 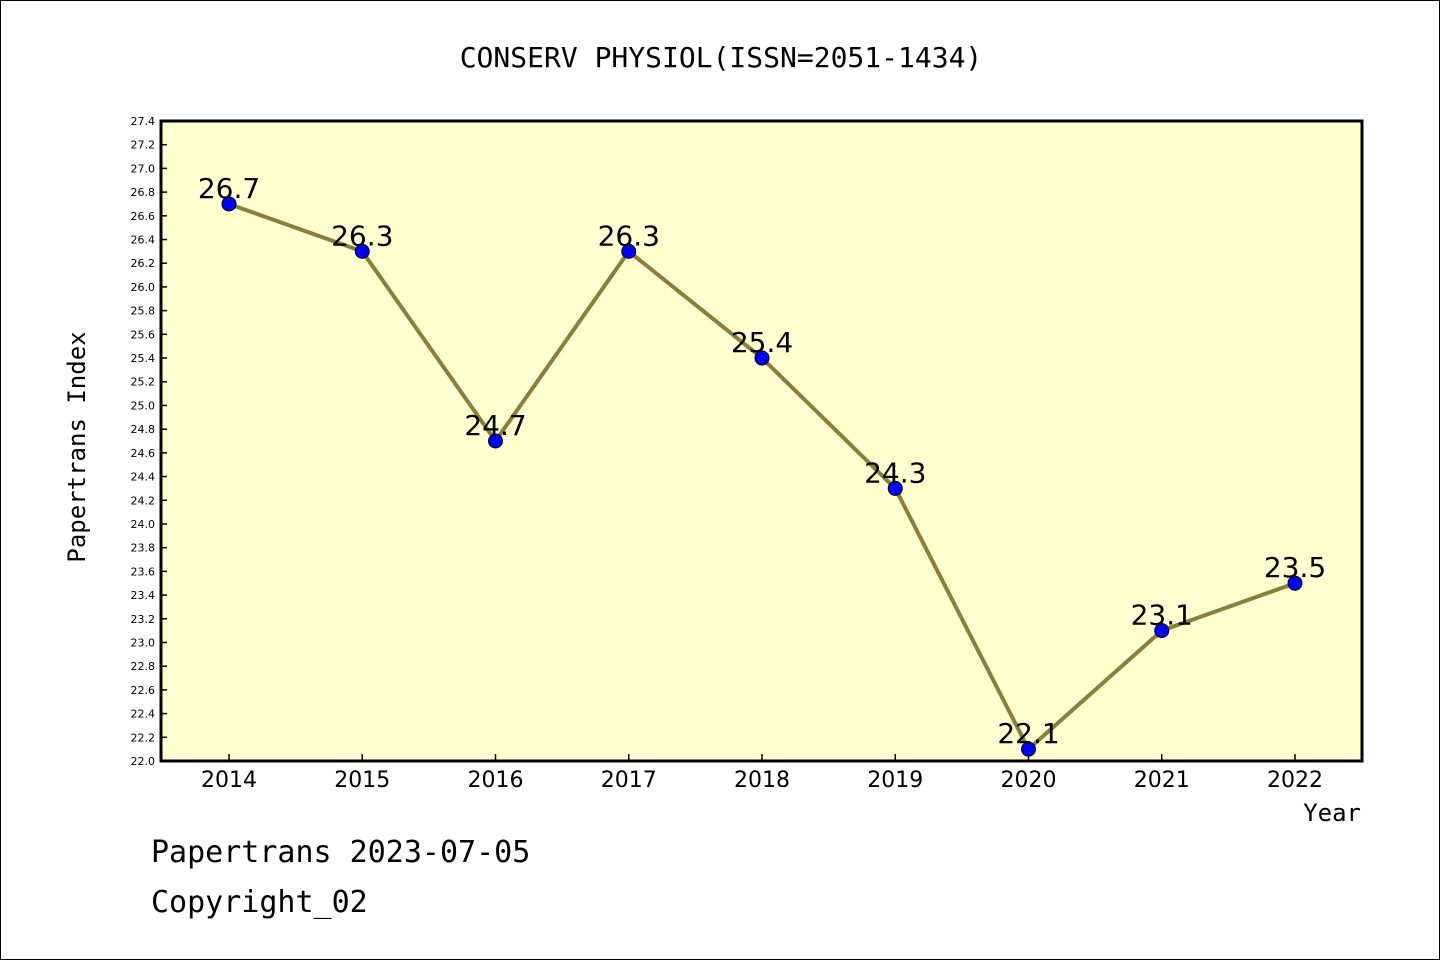 What do you see at coordinates (143, 192) in the screenshot?
I see `y-tick-label: 26.8` at bounding box center [143, 192].